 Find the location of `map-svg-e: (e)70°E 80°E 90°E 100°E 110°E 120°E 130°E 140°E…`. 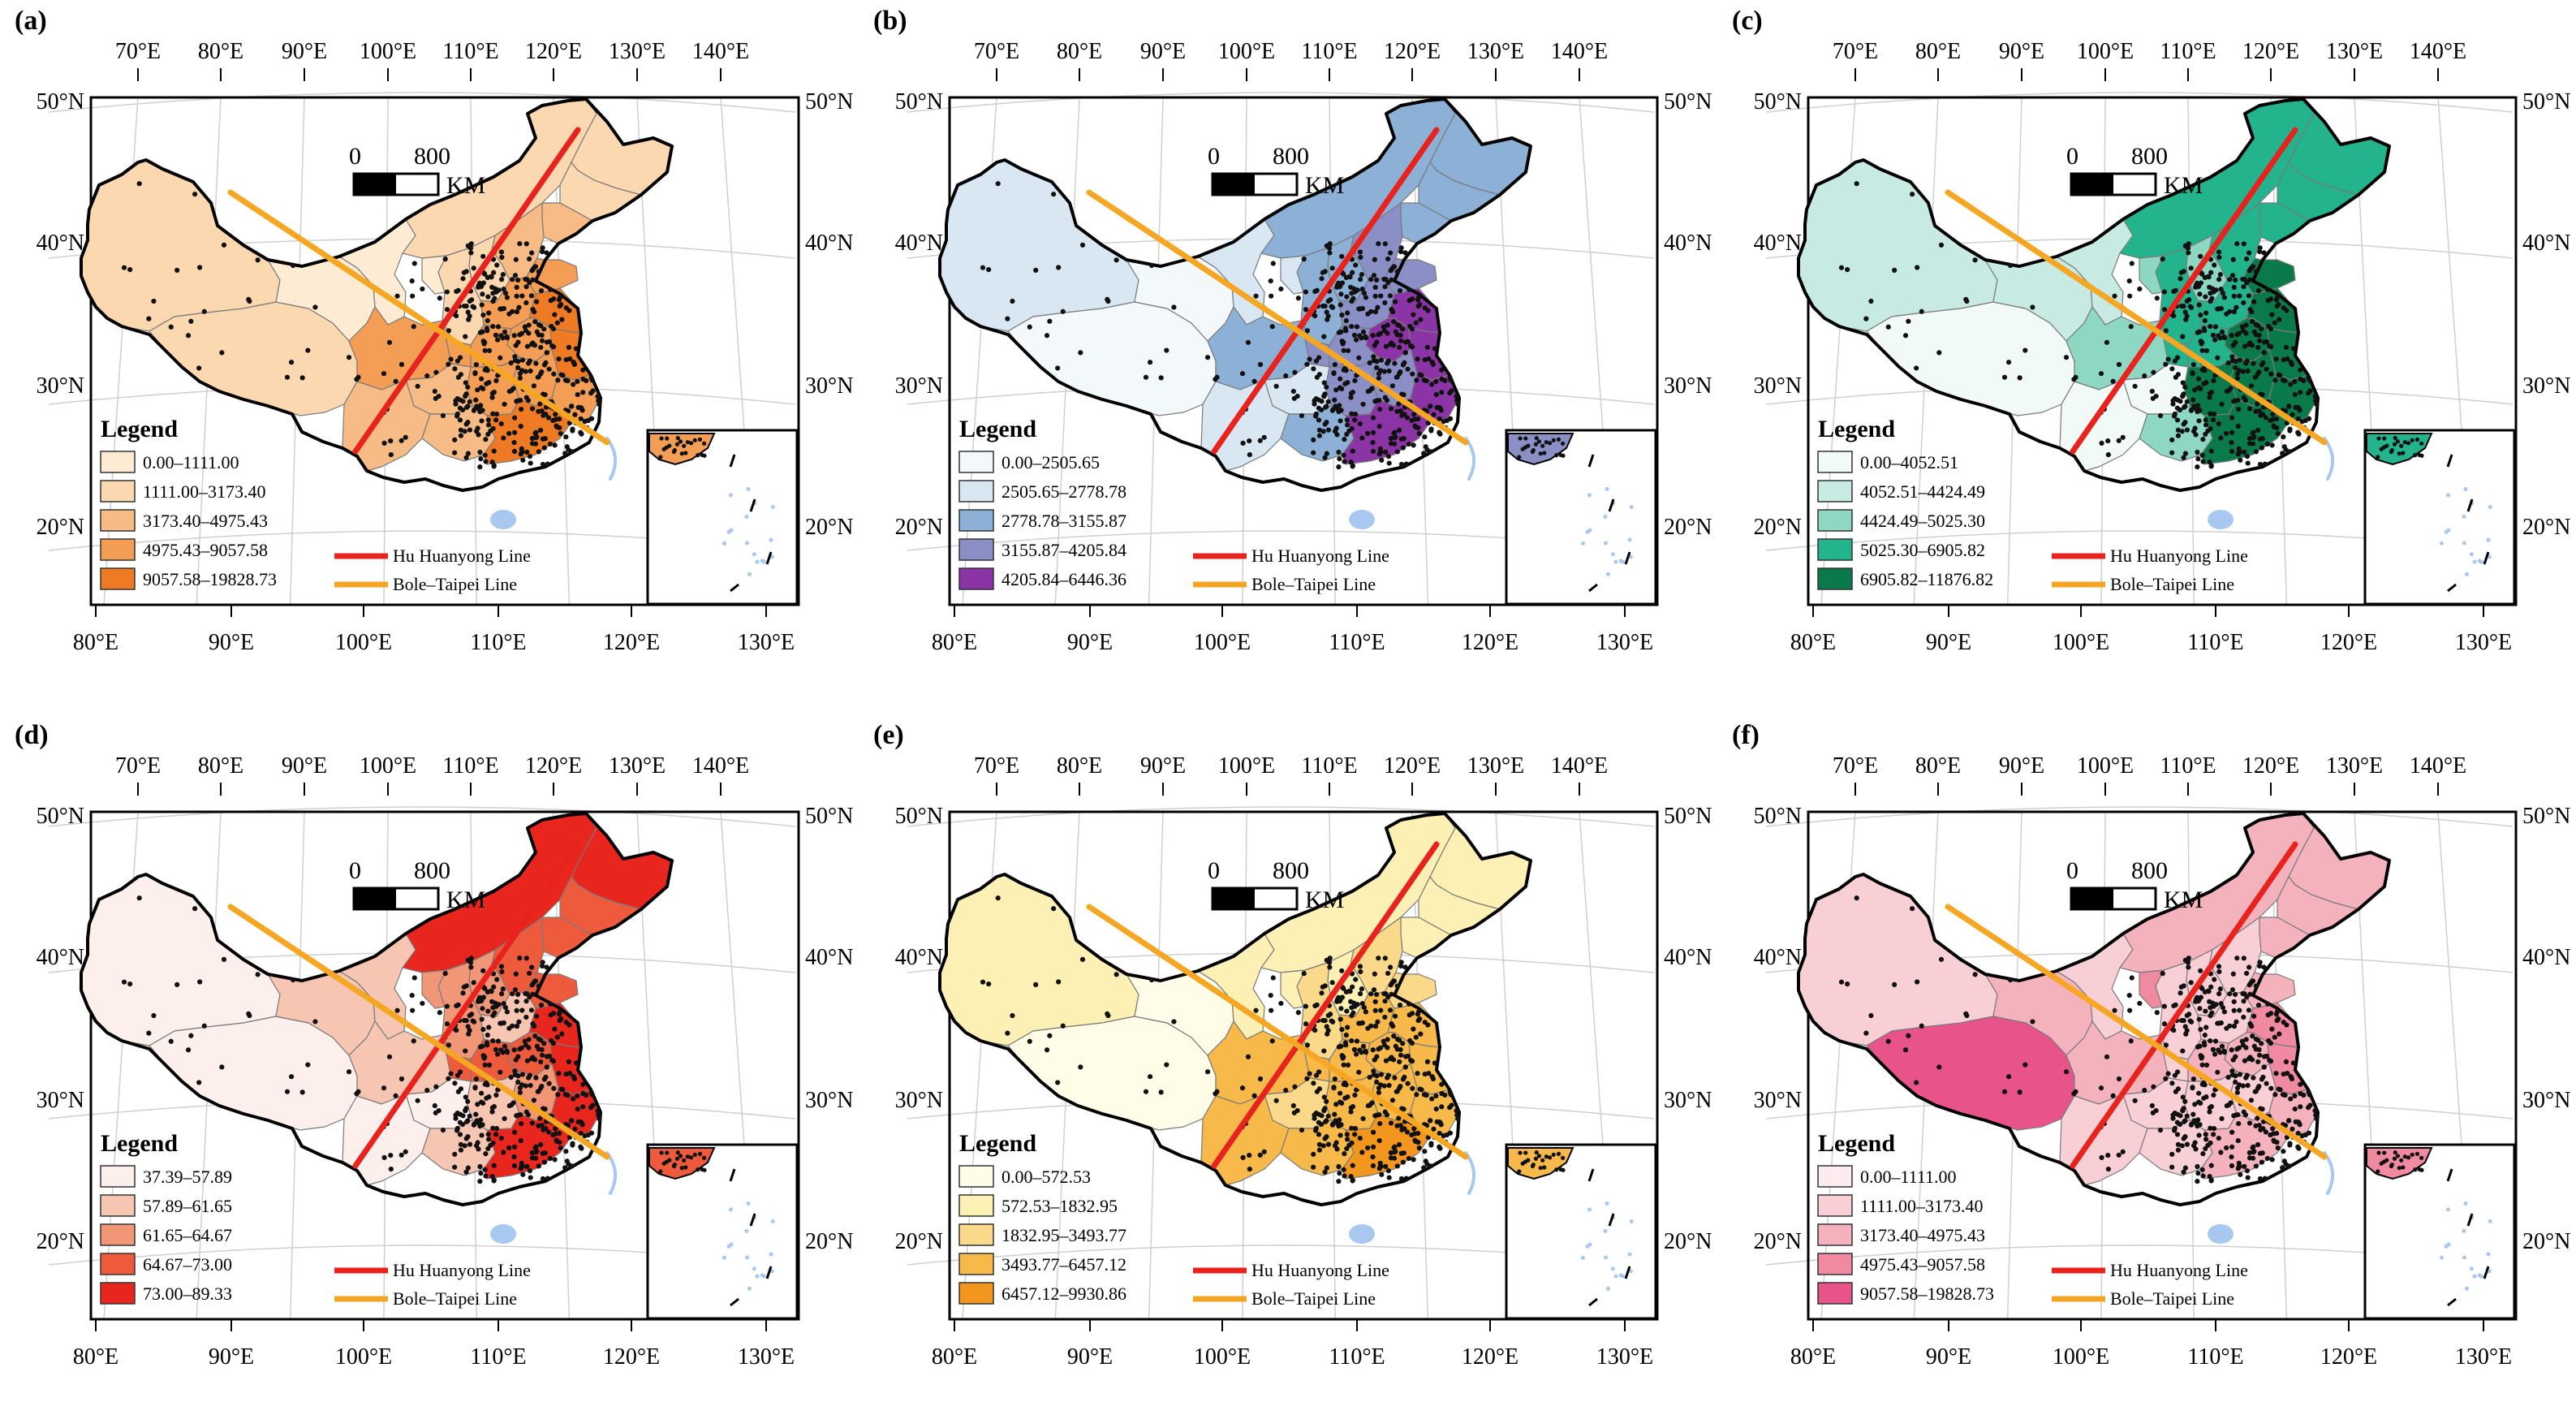

map-svg-e: (e)70°E 80°E 90°E 100°E 110°E 120°E 130°E 140°E… is located at coordinates (1292, 1045).